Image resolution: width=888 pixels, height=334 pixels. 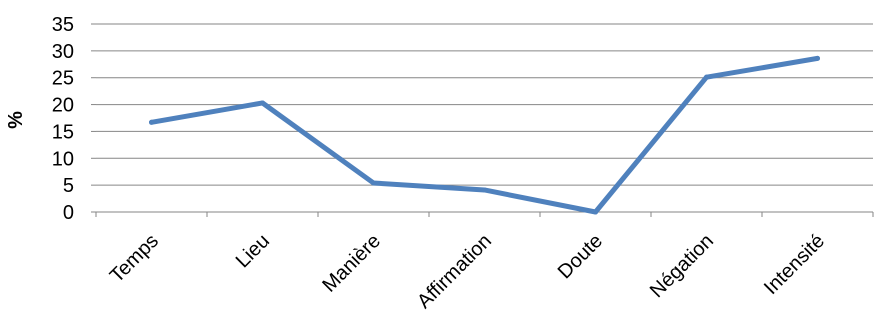 What do you see at coordinates (682, 266) in the screenshot?
I see `x-tick-label: Négation` at bounding box center [682, 266].